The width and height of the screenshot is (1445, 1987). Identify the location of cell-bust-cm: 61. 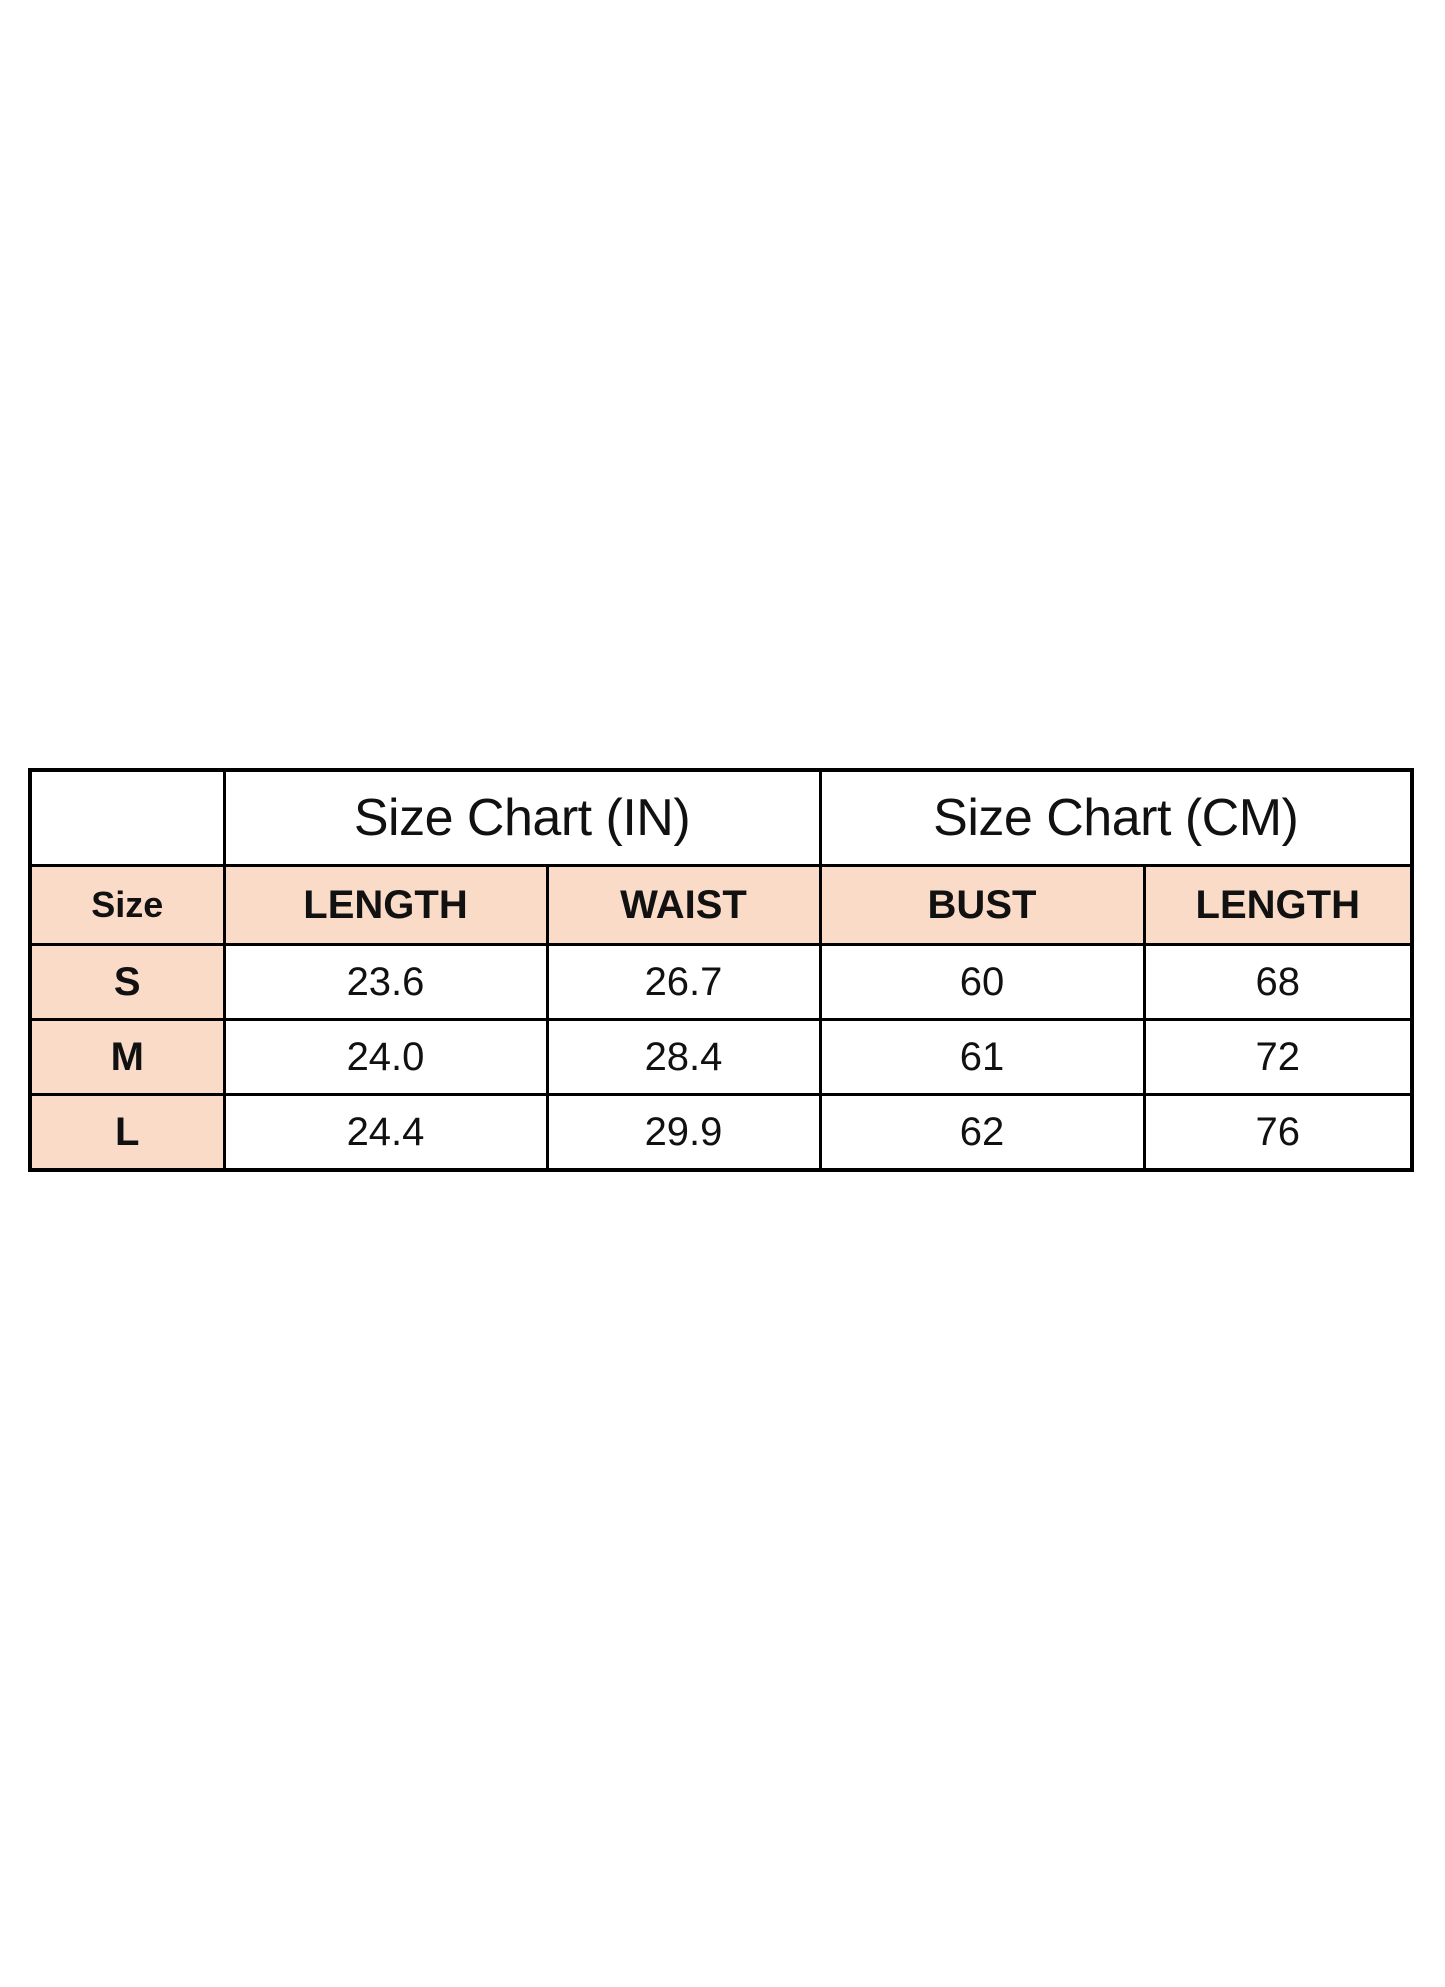
(982, 1057).